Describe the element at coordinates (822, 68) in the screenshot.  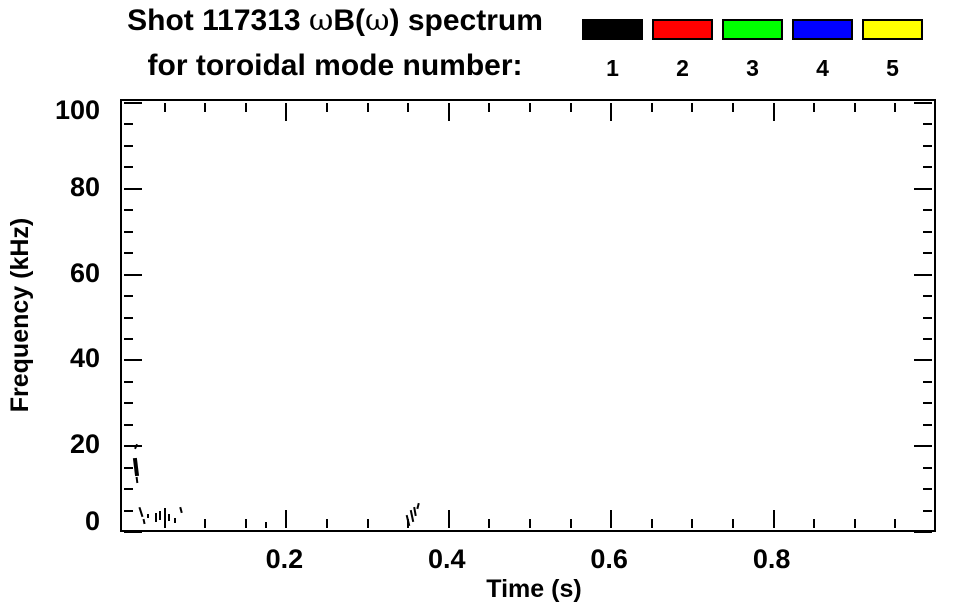
I see `legend-number: 4` at that location.